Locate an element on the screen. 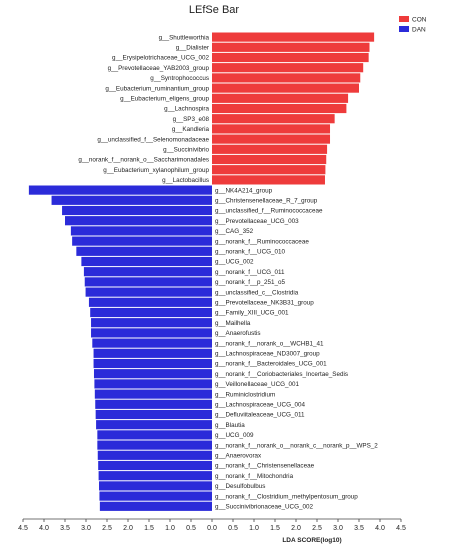  category-label-con-2: g__Erysipelotrichaceae_UCG_002 is located at coordinates (160, 58).